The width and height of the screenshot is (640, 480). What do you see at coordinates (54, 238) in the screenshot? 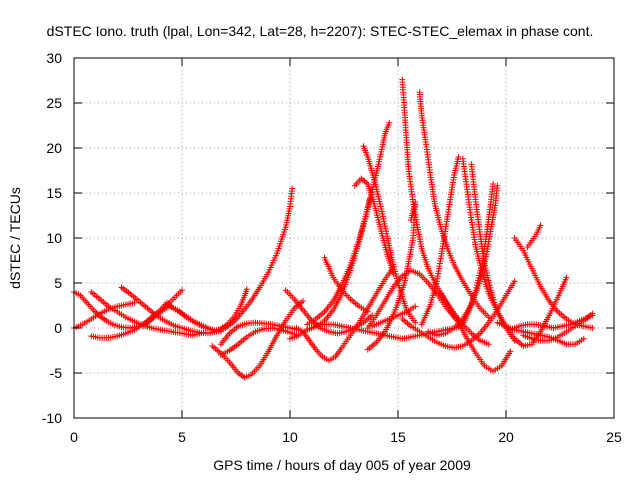
I see `y-tick-label: 10` at bounding box center [54, 238].